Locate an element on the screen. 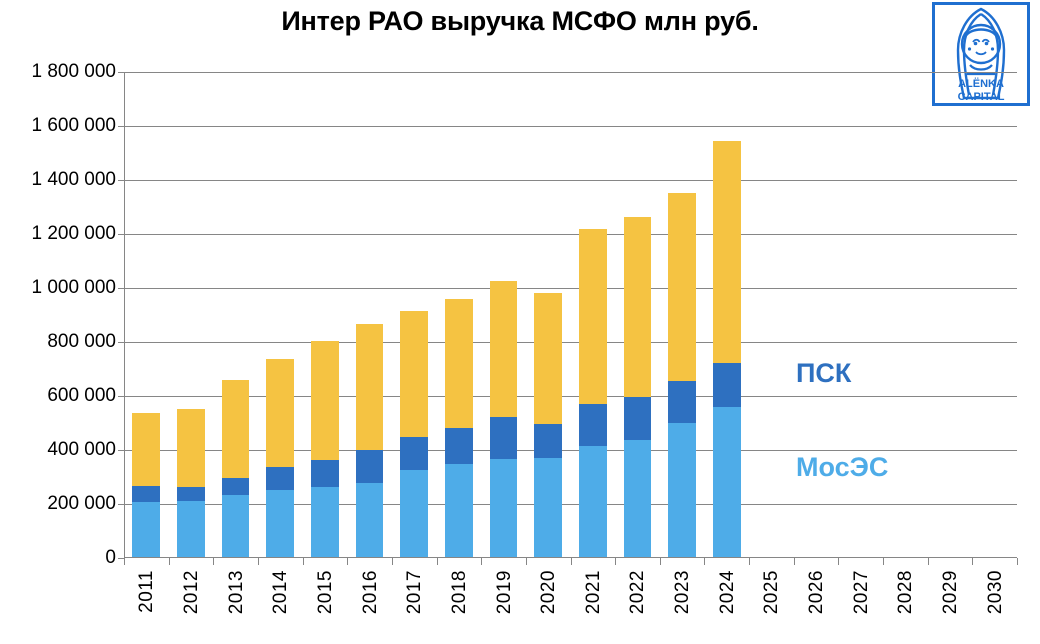  y-axis-tick-label: 1 400 000 is located at coordinates (73, 179).